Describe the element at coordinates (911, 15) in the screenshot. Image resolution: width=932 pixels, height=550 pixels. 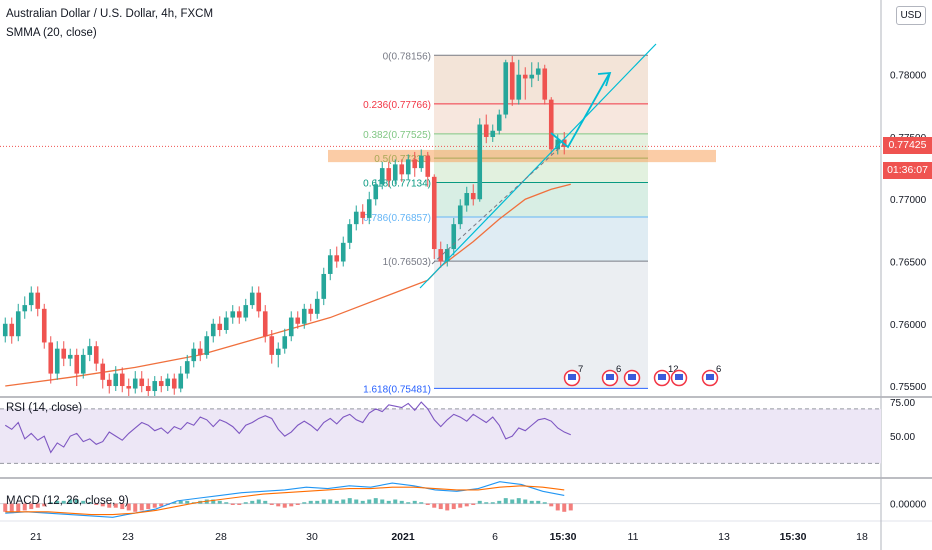
I see `currency-selector: USD` at that location.